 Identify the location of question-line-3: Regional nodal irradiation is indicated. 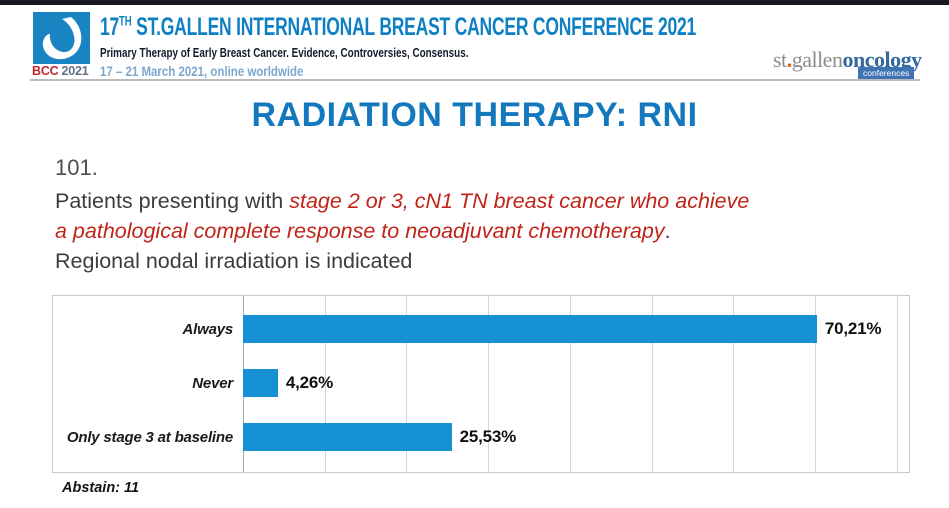
(234, 261).